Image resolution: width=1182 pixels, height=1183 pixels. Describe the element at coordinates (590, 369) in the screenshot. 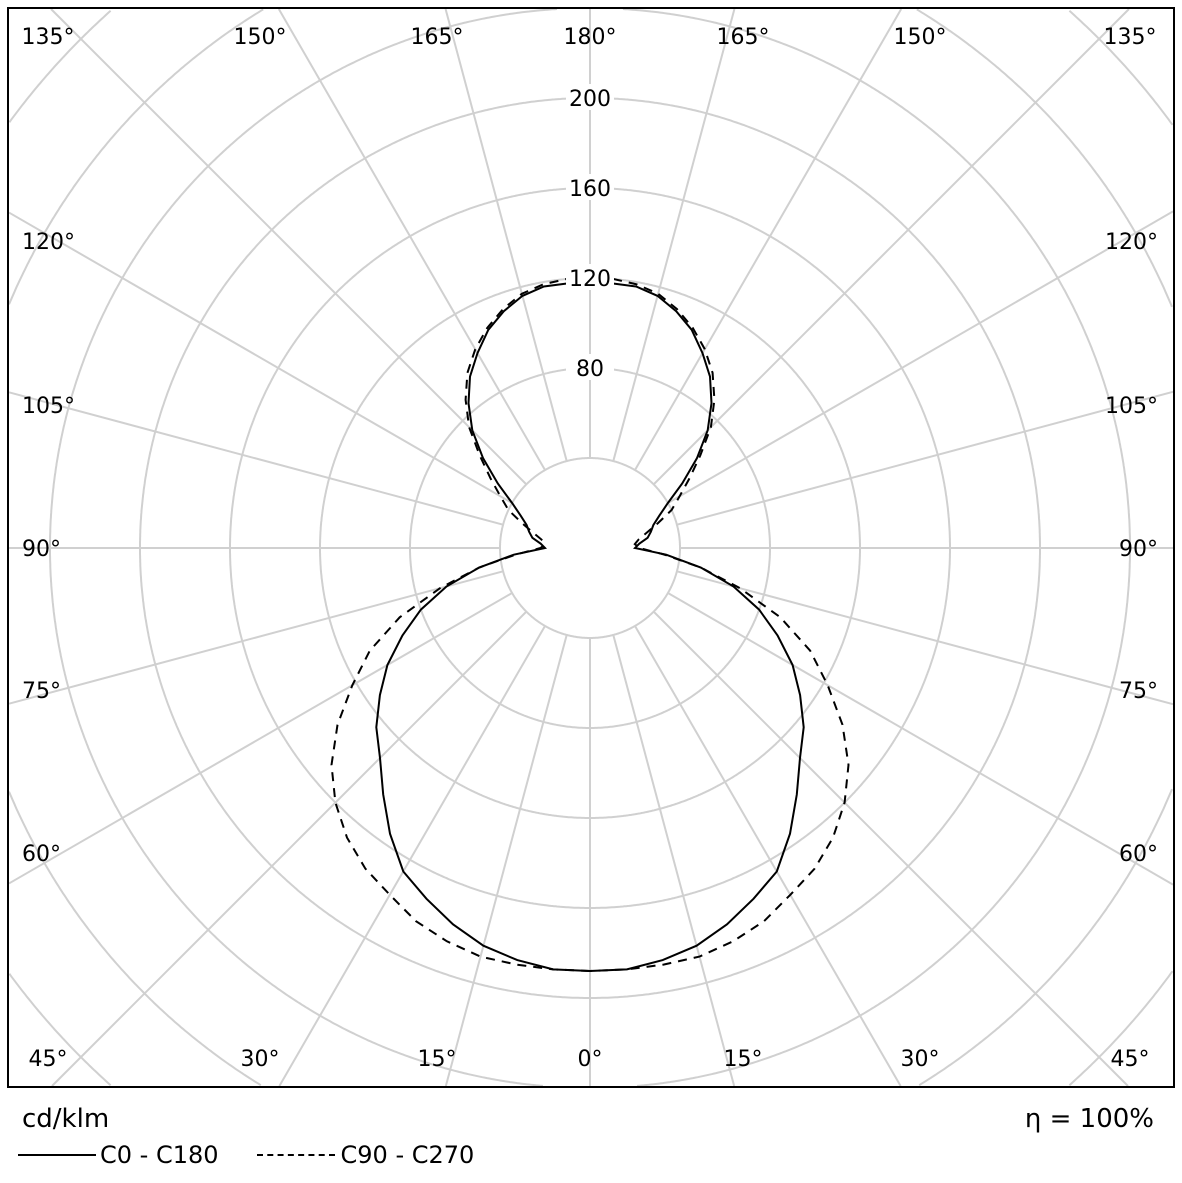

I see `radial-tick-label: 80` at that location.